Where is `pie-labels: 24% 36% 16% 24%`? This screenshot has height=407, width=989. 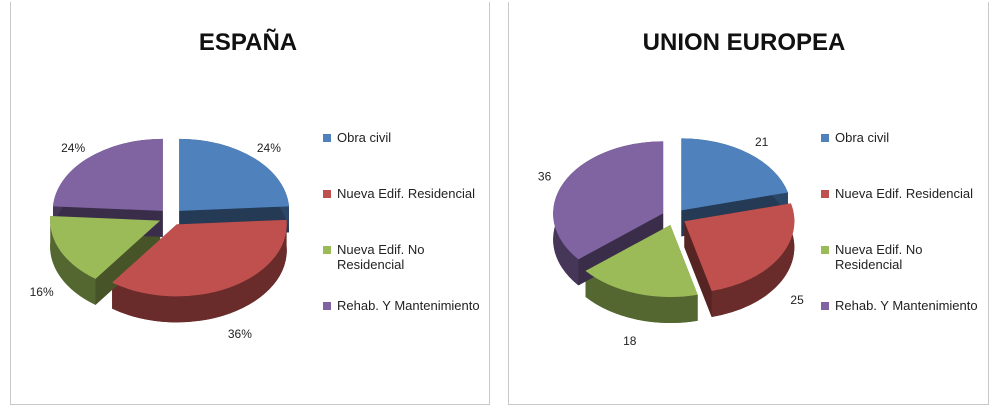
pie-labels: 24% 36% 16% 24% is located at coordinates (156, 241).